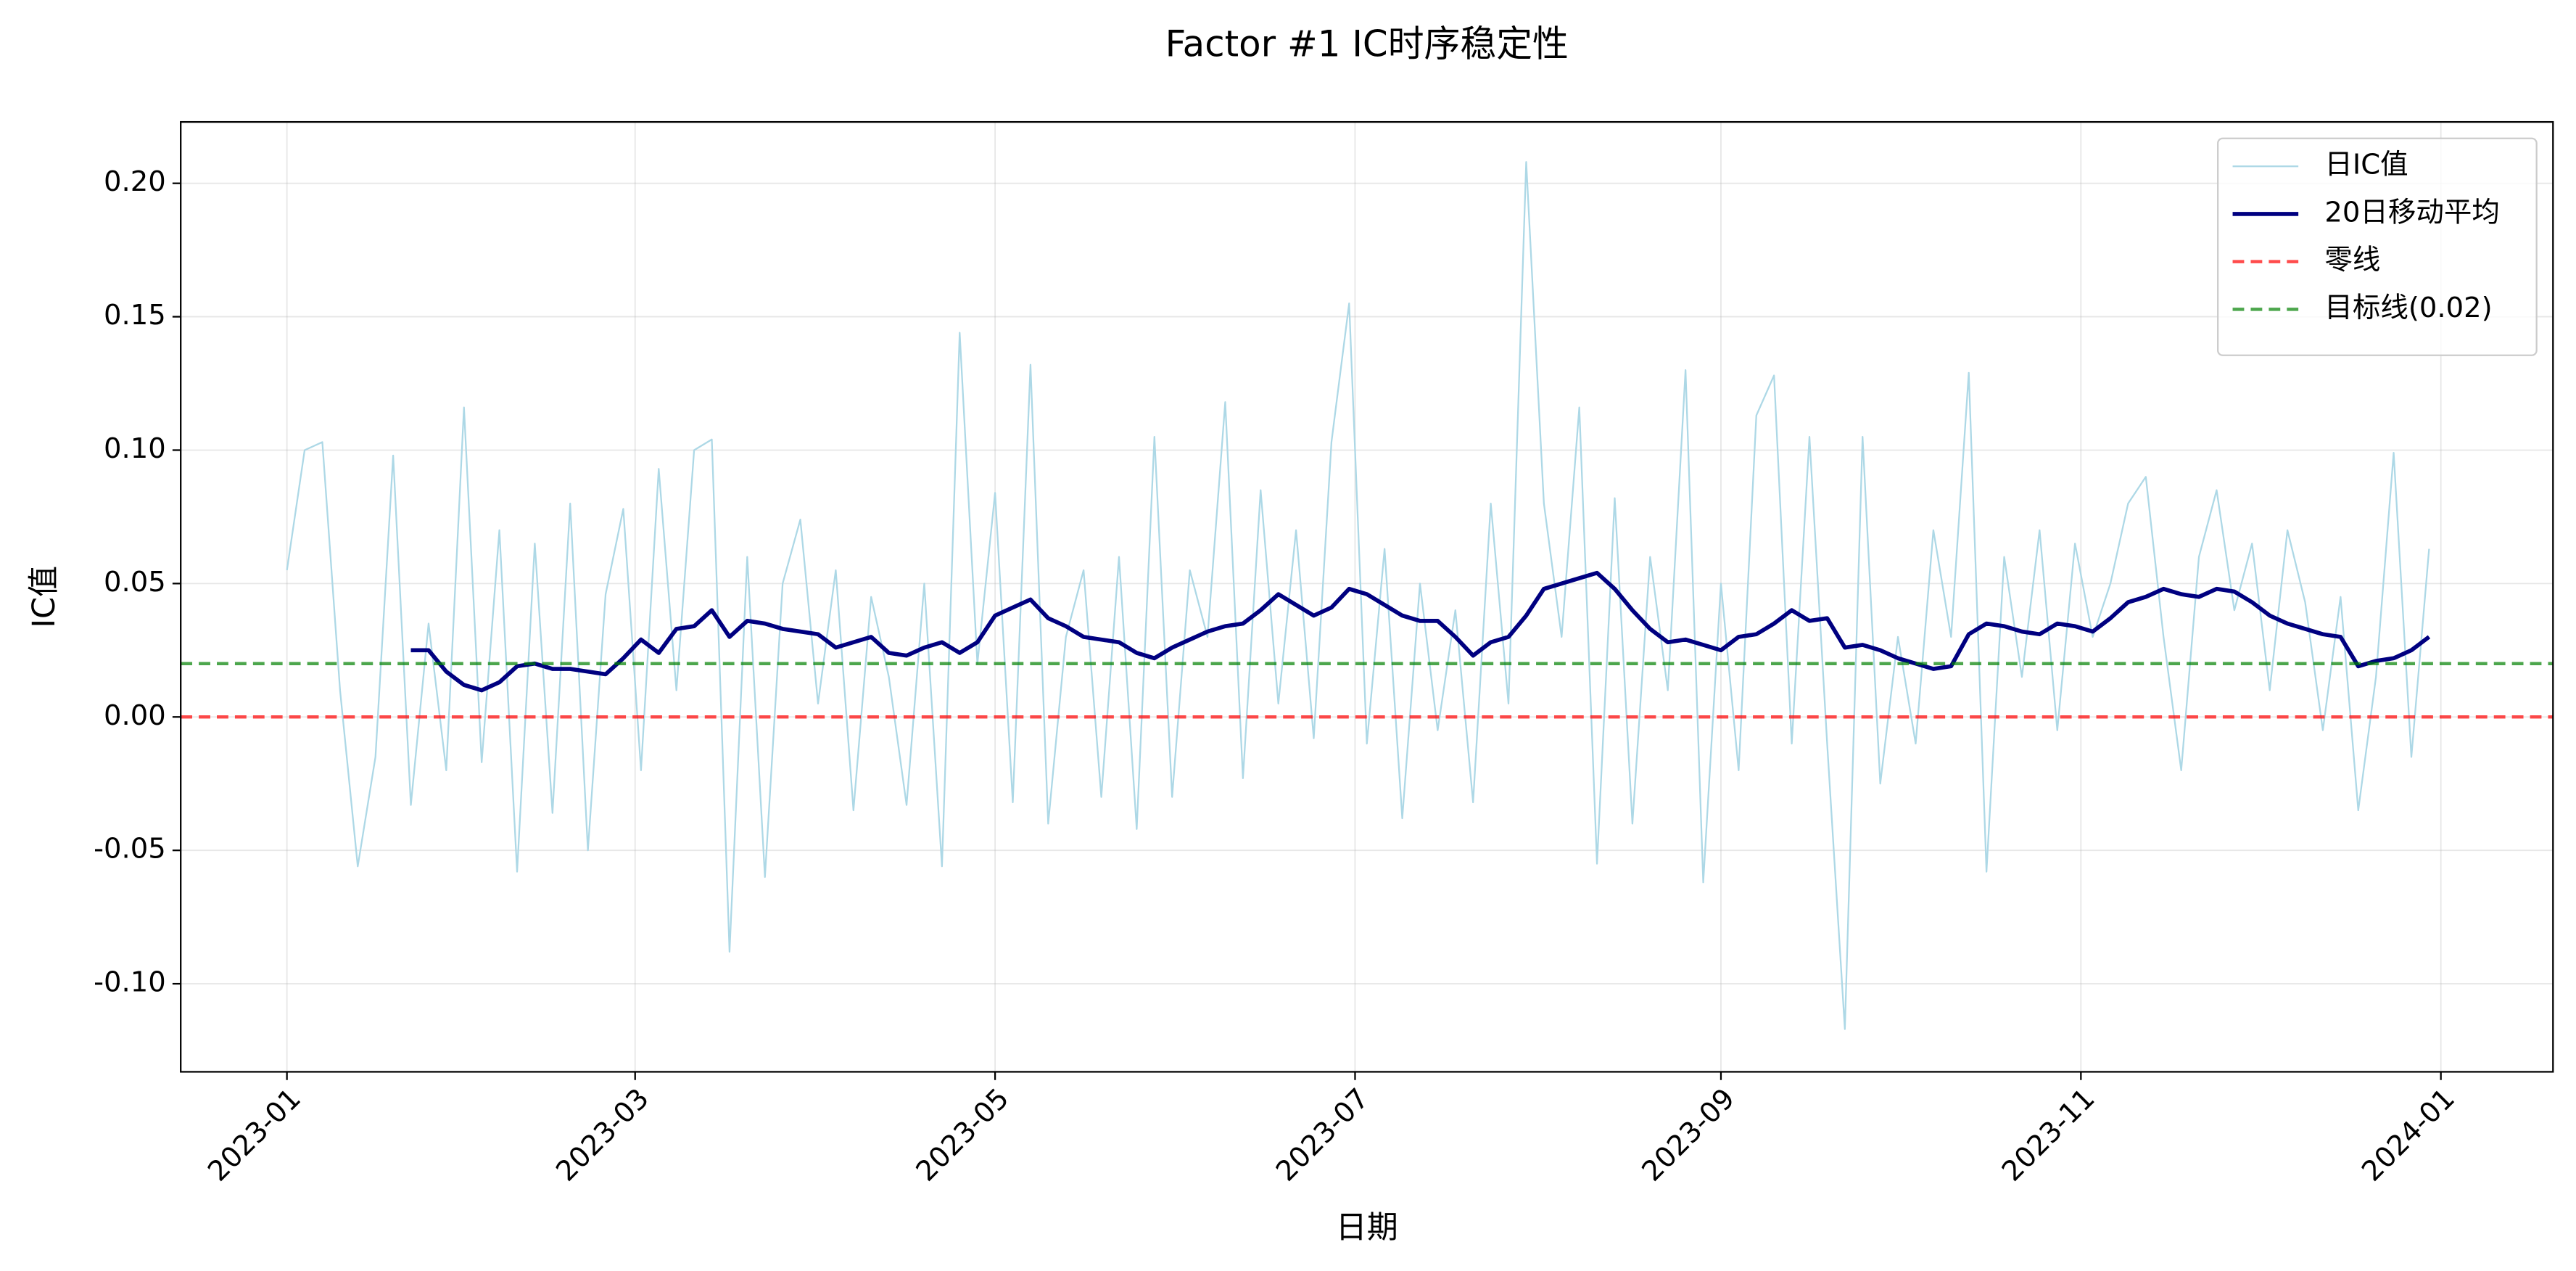  Describe the element at coordinates (2408, 308) in the screenshot. I see `legend-label: 目标线(0.02)` at that location.